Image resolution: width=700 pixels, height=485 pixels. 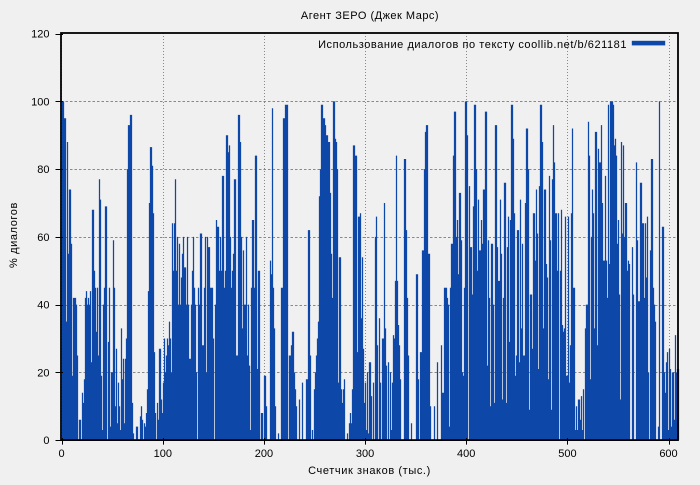 I want to click on svg-text: 120, so click(x=40, y=35).